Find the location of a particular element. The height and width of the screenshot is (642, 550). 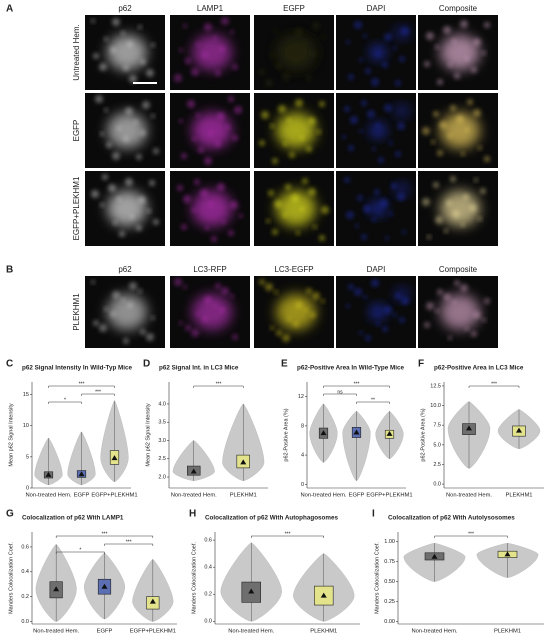

row-label: Untreated Hem. is located at coordinates (76, 52).